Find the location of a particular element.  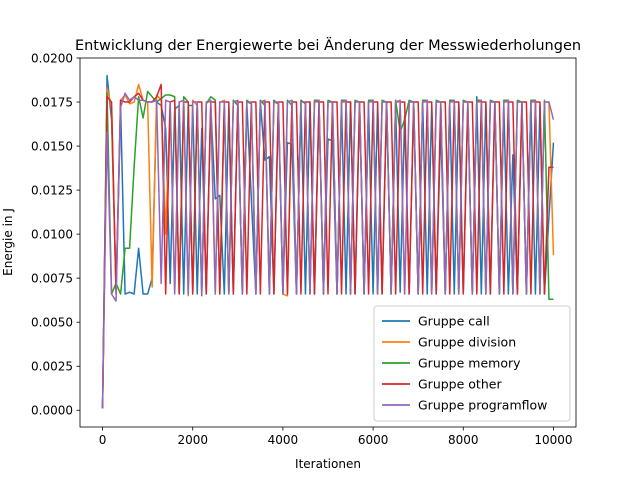

x-tick-label: 4000 is located at coordinates (283, 440).